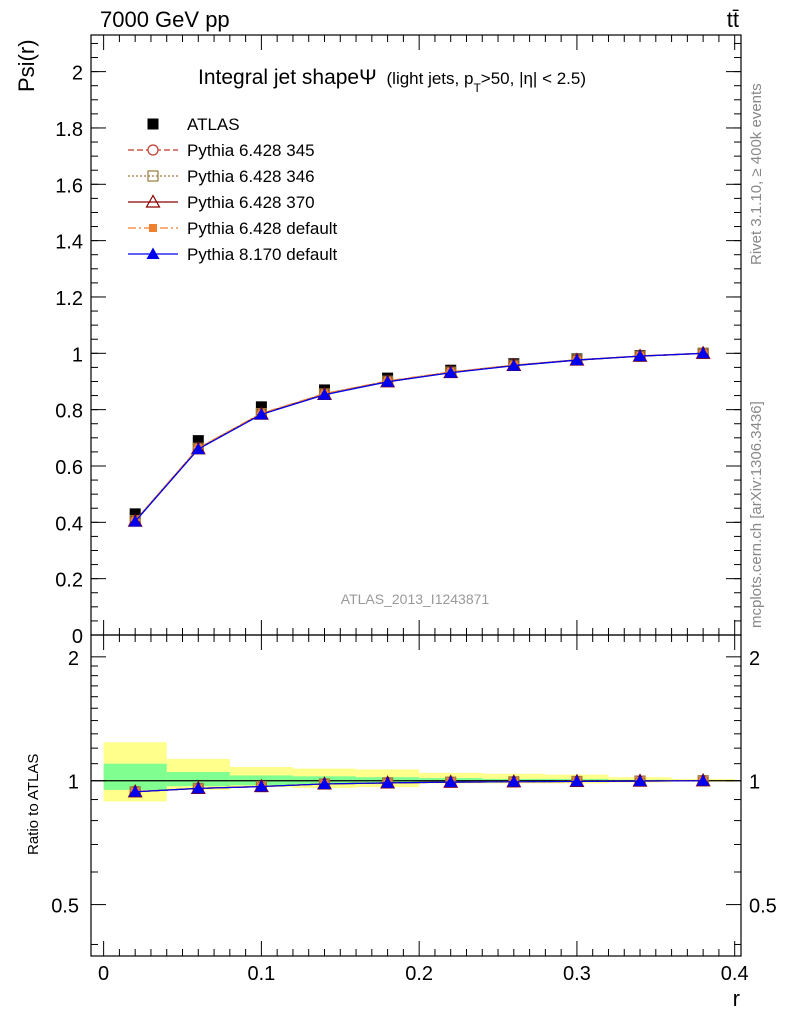 This screenshot has height=1024, width=786. I want to click on x-tick-label: 0.4, so click(735, 974).